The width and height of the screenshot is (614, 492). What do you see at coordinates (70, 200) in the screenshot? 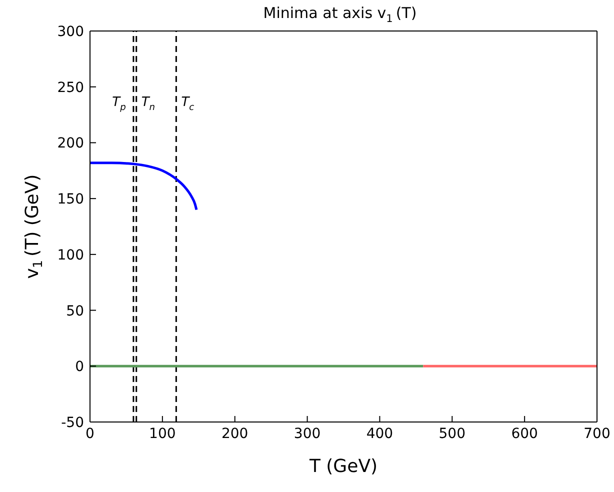
I see `y-tick-label: 150` at bounding box center [70, 200].